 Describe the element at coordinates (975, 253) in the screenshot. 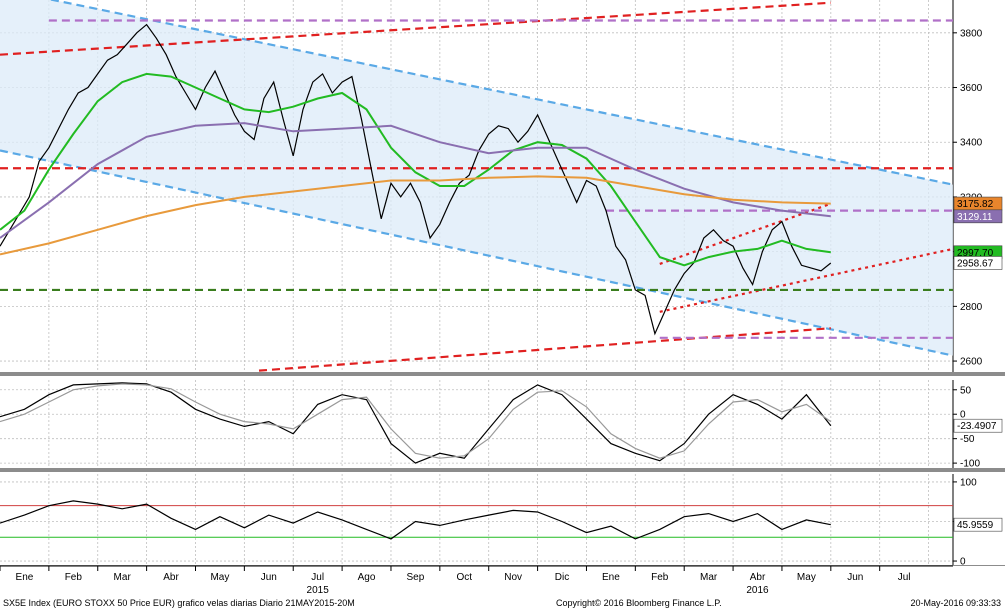

I see `value-badge-label: 2997.70` at that location.